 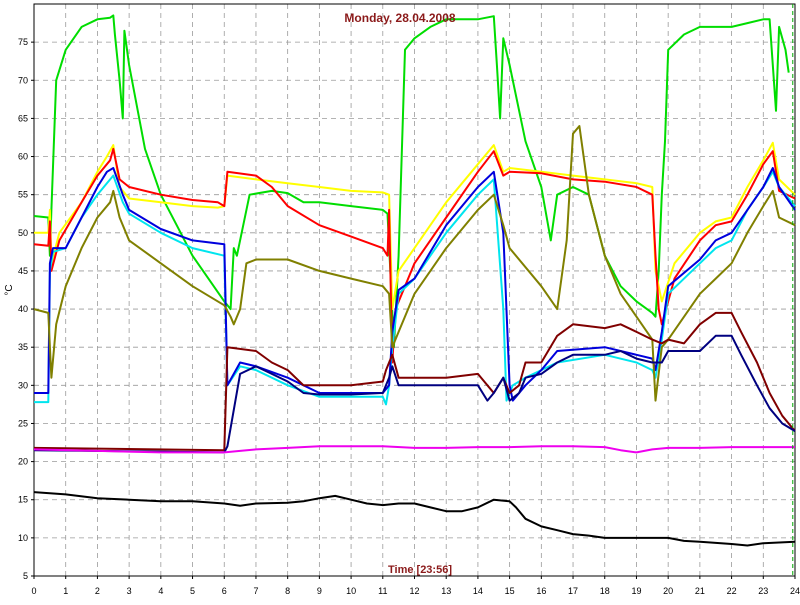 What do you see at coordinates (700, 591) in the screenshot?
I see `x-tick-label: 21` at bounding box center [700, 591].